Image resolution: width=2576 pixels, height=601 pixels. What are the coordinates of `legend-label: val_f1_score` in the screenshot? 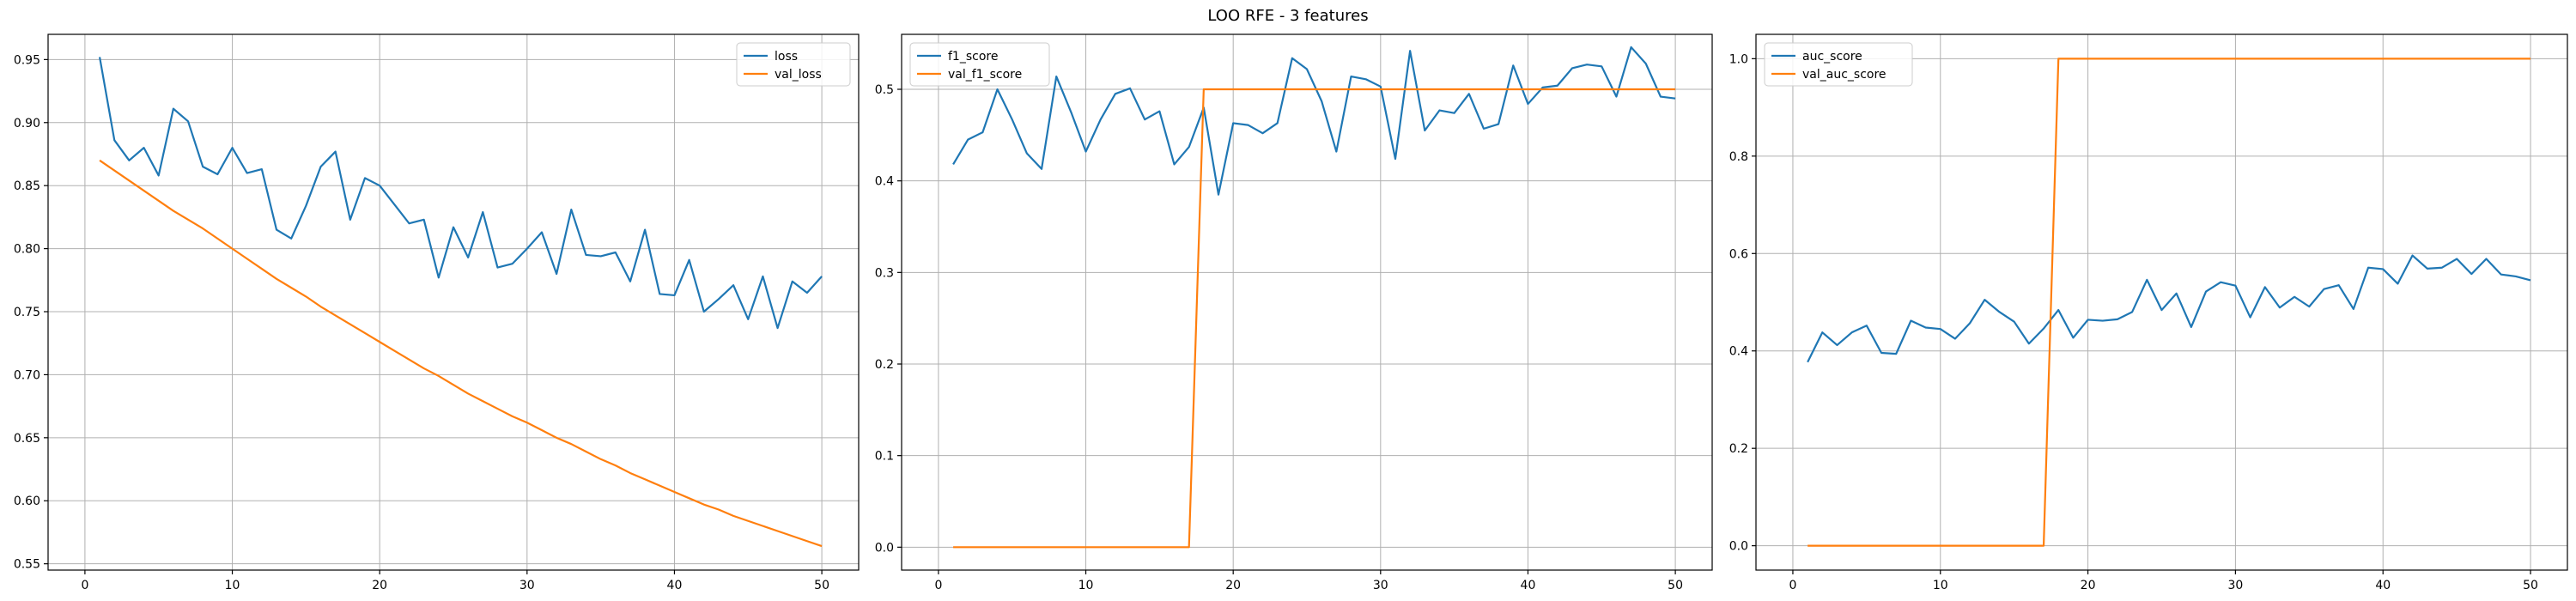 It's located at (985, 75).